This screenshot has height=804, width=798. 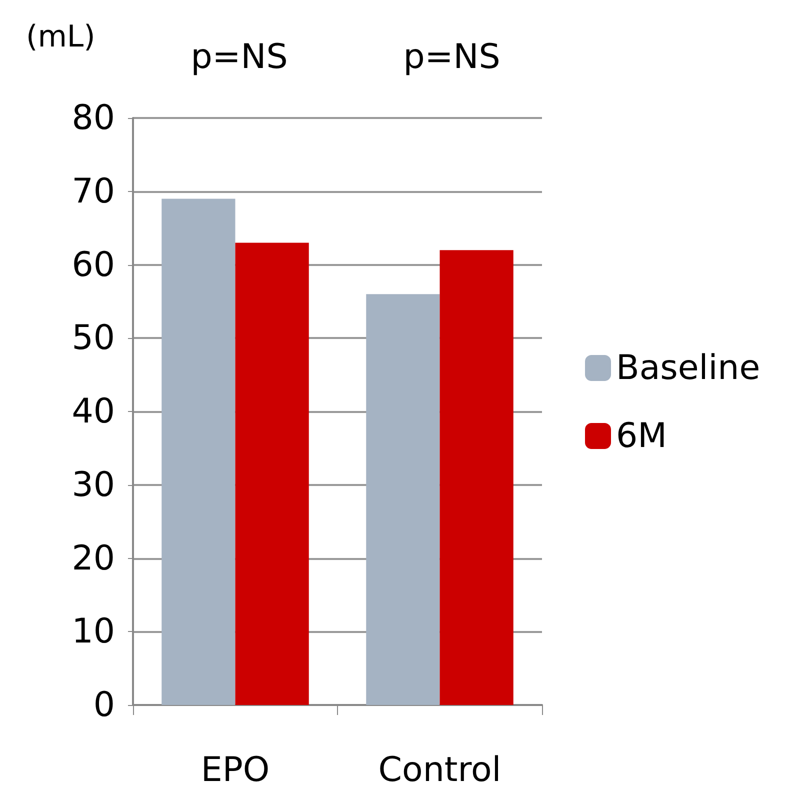 What do you see at coordinates (93, 338) in the screenshot?
I see `y-tick-label: 50` at bounding box center [93, 338].